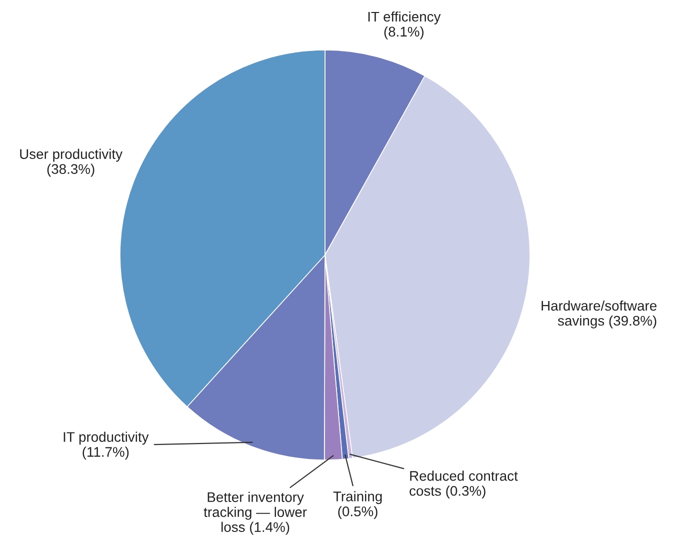  What do you see at coordinates (71, 155) in the screenshot?
I see `slice-label: User productivity` at bounding box center [71, 155].